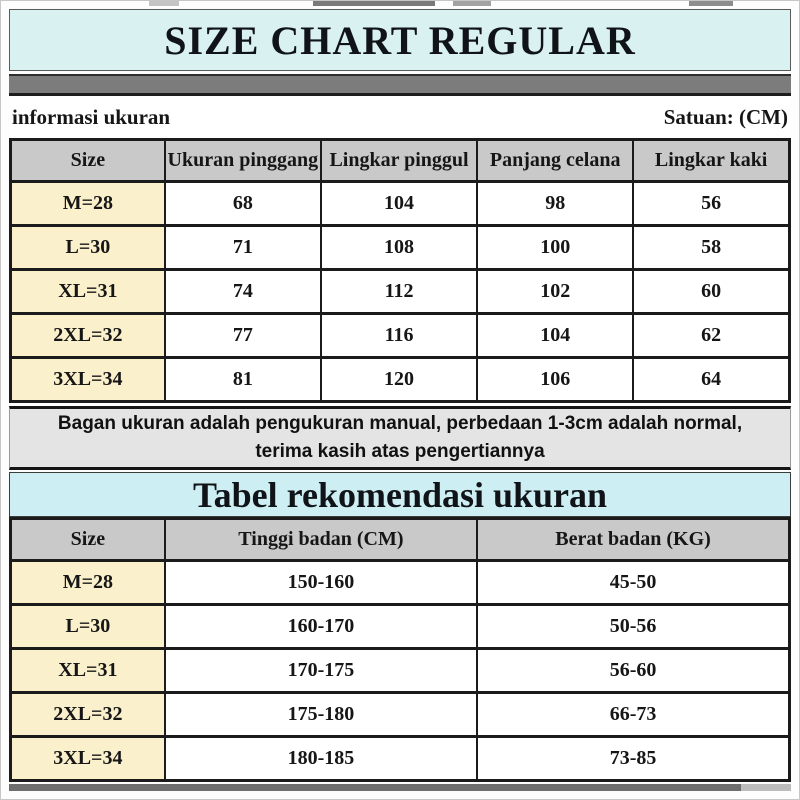  I want to click on table-cell: 56, so click(711, 203).